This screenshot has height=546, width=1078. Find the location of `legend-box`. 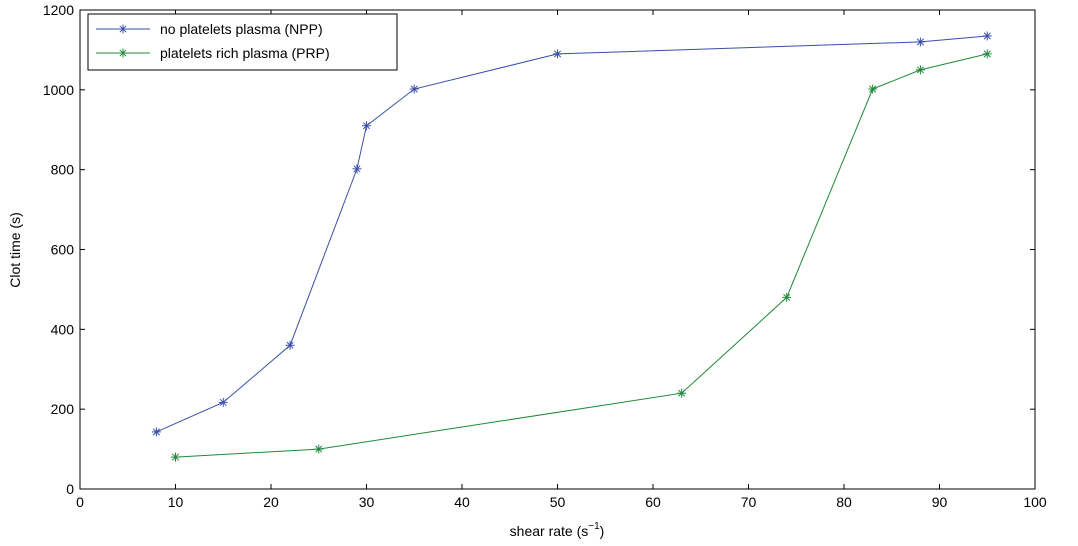

legend-box is located at coordinates (242, 42).